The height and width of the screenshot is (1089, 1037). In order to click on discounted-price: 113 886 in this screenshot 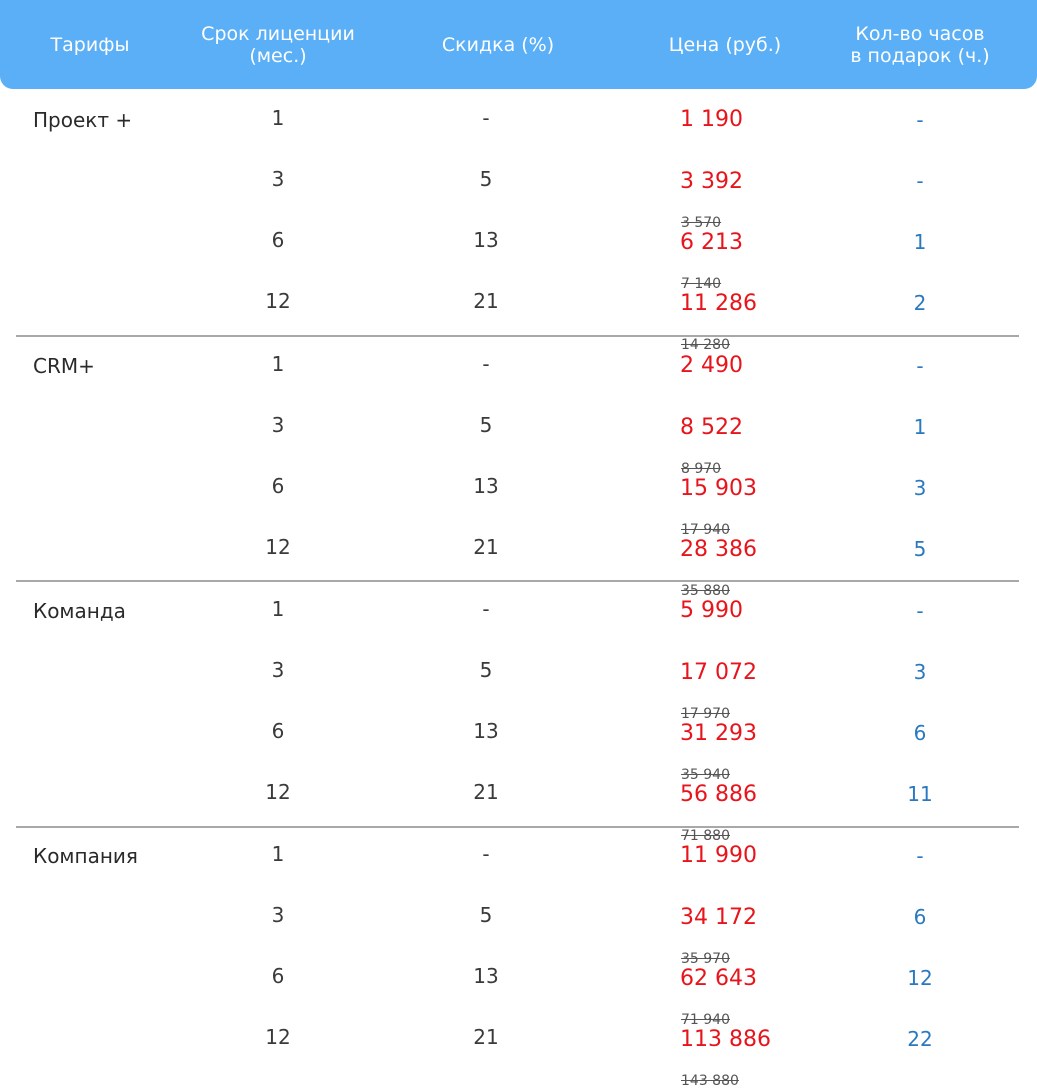, I will do `click(725, 1039)`.